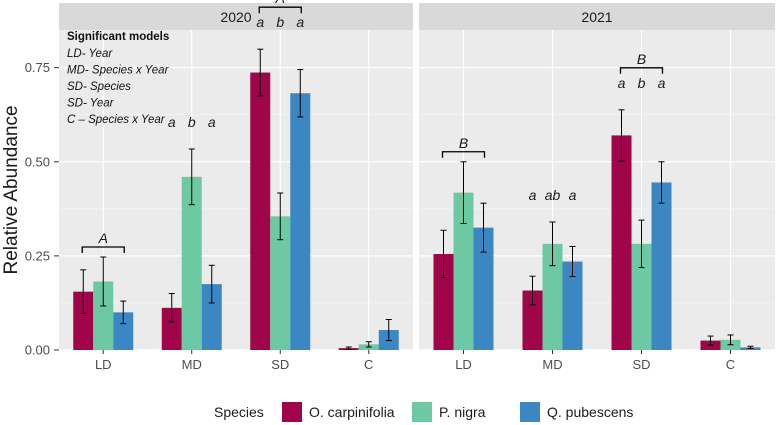 Image resolution: width=779 pixels, height=425 pixels. I want to click on legend-label: Q. pubescens, so click(590, 412).